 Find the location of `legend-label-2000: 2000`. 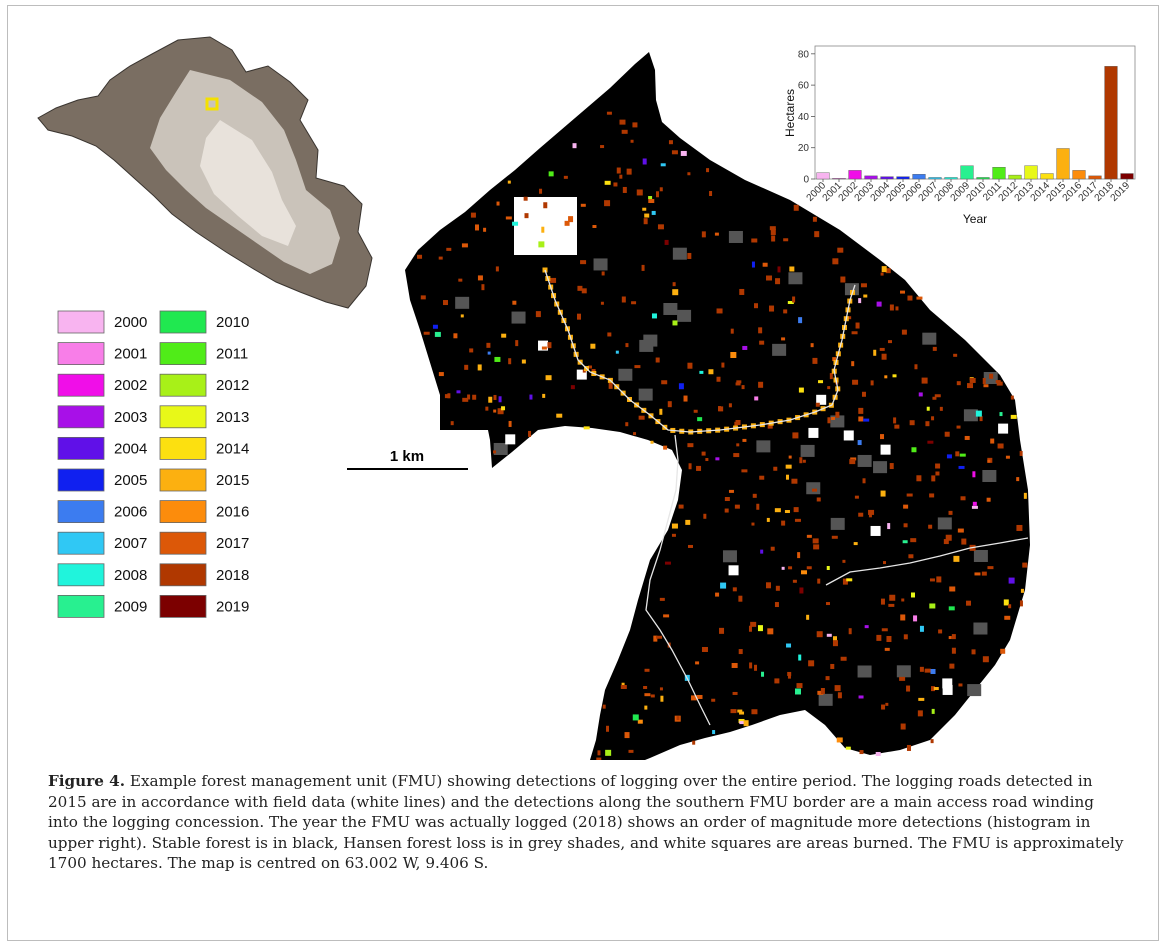

legend-label-2000: 2000 is located at coordinates (130, 322).